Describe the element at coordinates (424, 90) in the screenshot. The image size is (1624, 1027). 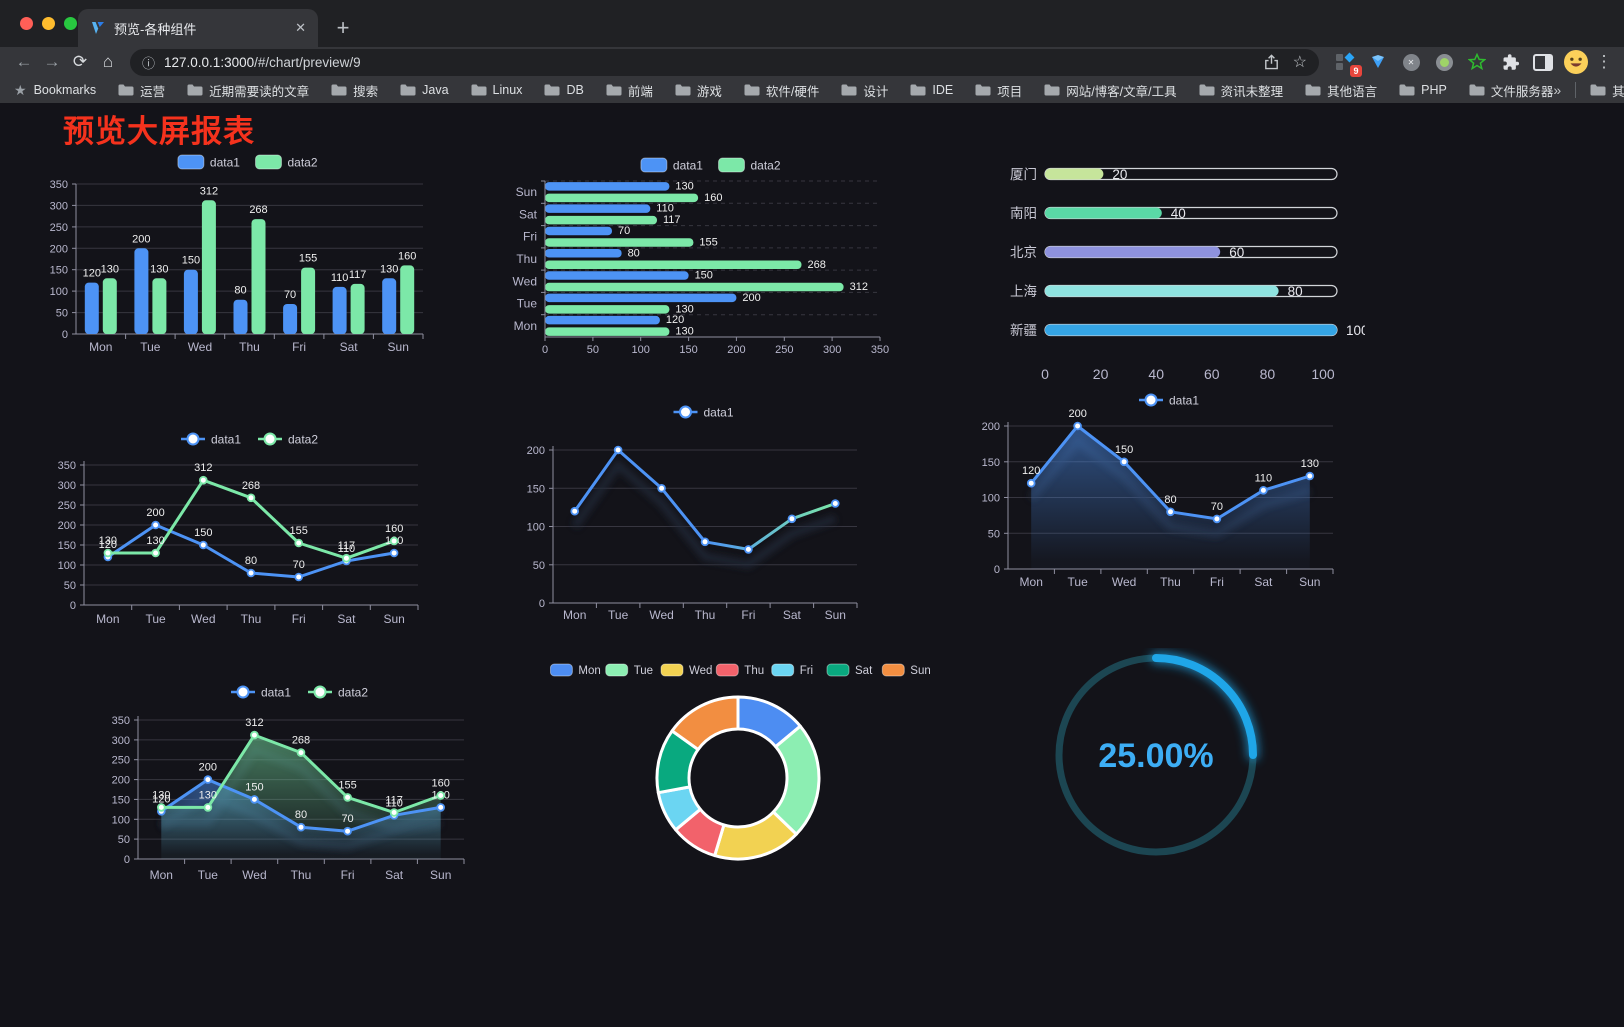
I see `bookmark-folder: Java` at that location.